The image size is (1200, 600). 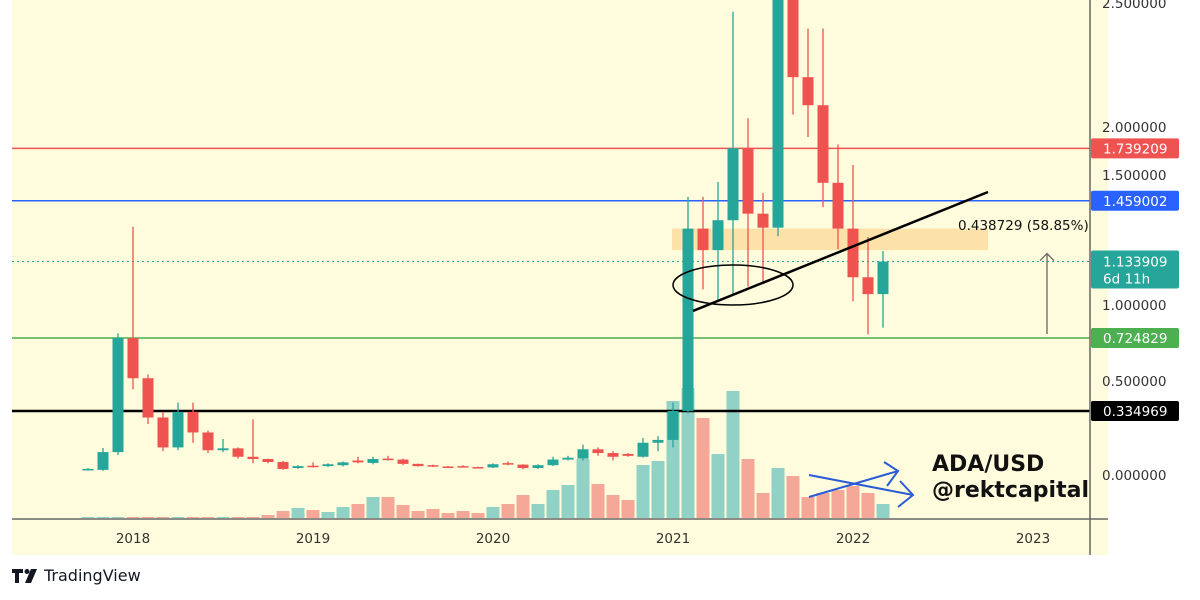 I want to click on volume-layer, so click(x=485, y=453).